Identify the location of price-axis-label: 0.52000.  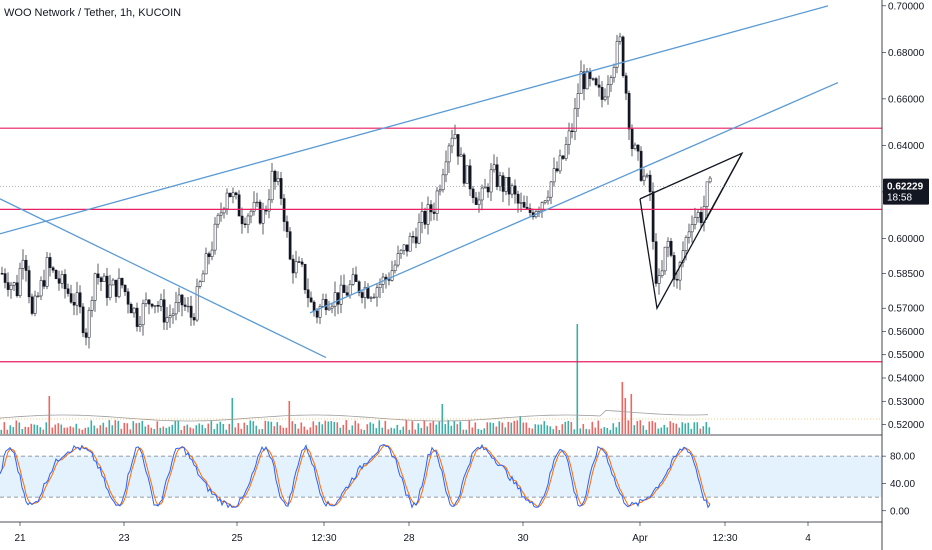
(906, 425).